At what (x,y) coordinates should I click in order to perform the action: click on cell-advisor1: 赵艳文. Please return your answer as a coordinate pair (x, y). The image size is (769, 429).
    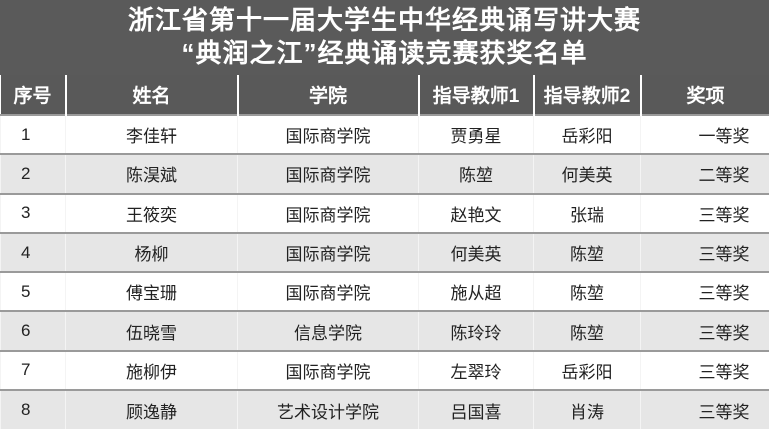
    Looking at the image, I should click on (476, 212).